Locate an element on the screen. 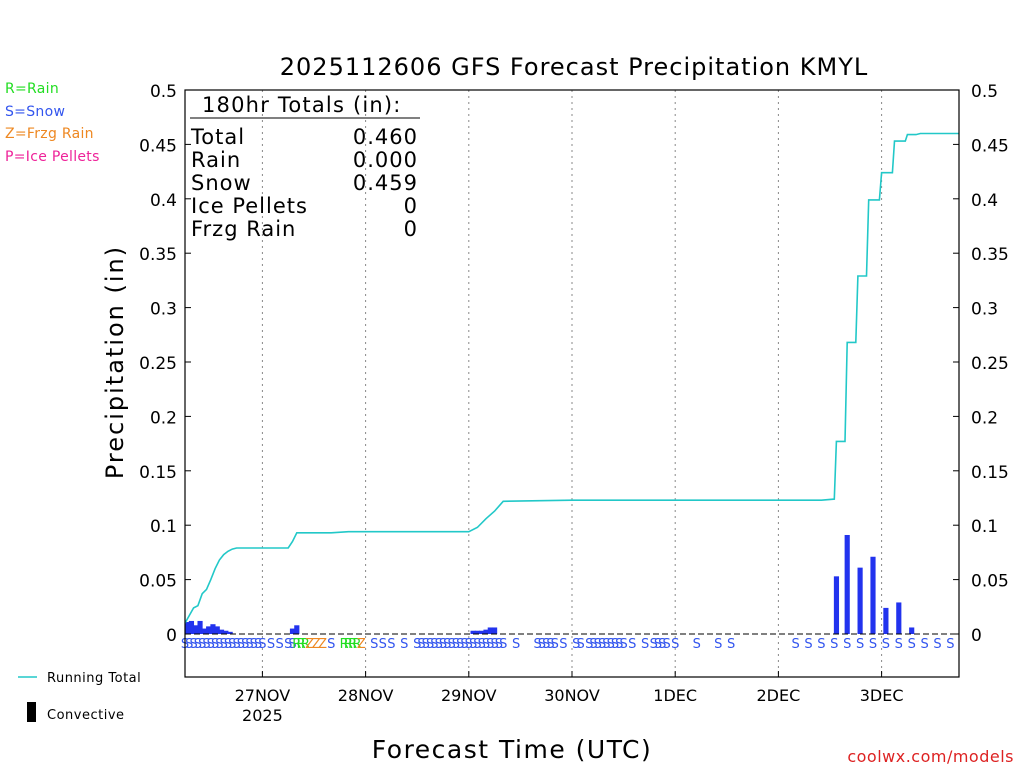  totals-label-snow: Snow is located at coordinates (221, 183).